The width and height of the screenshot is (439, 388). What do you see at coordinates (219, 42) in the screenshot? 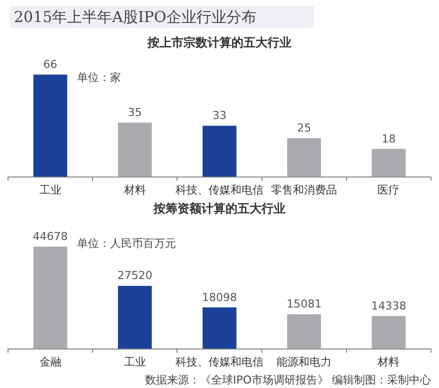
I see `chart-subtitle: 按上市宗数计算的五大行业` at bounding box center [219, 42].